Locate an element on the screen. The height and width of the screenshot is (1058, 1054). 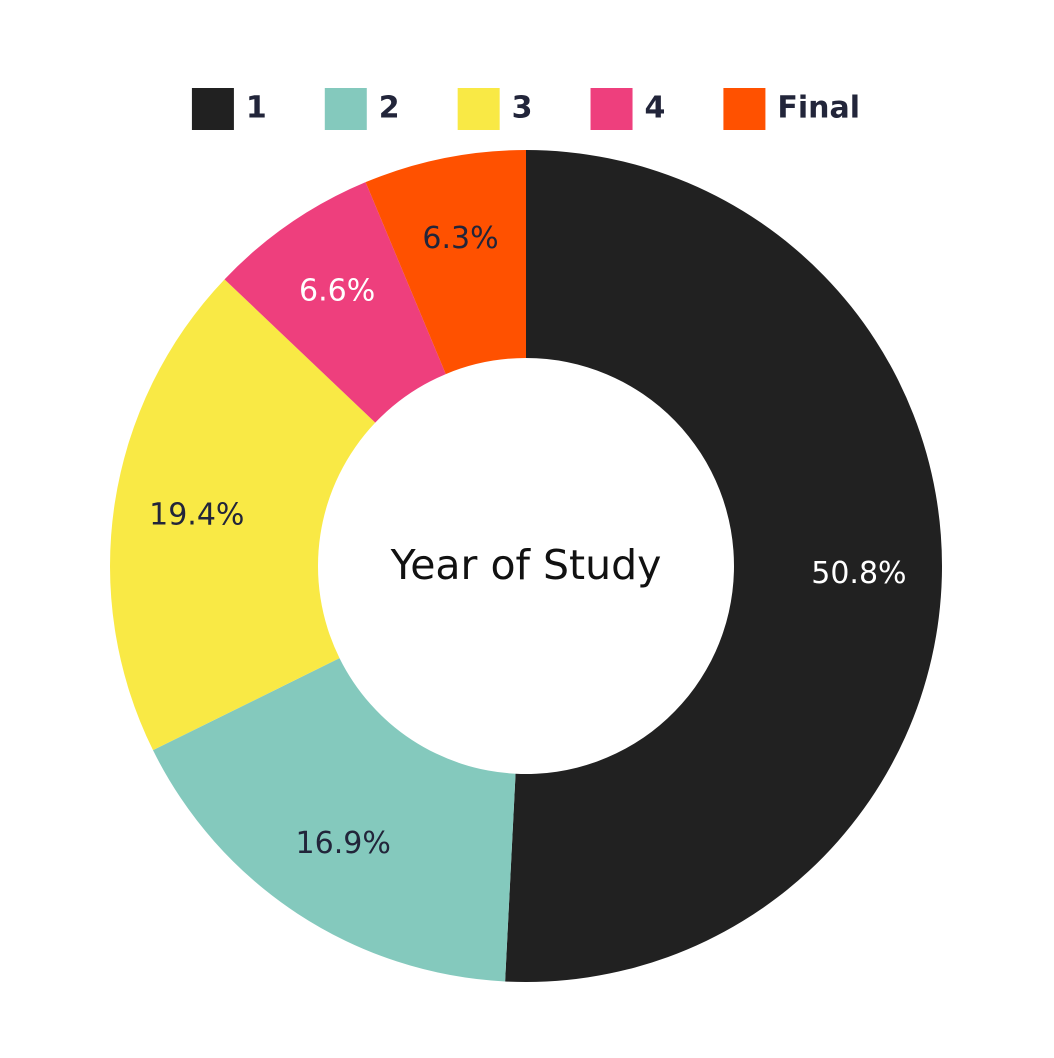
legend-item-final: Final is located at coordinates (791, 109).